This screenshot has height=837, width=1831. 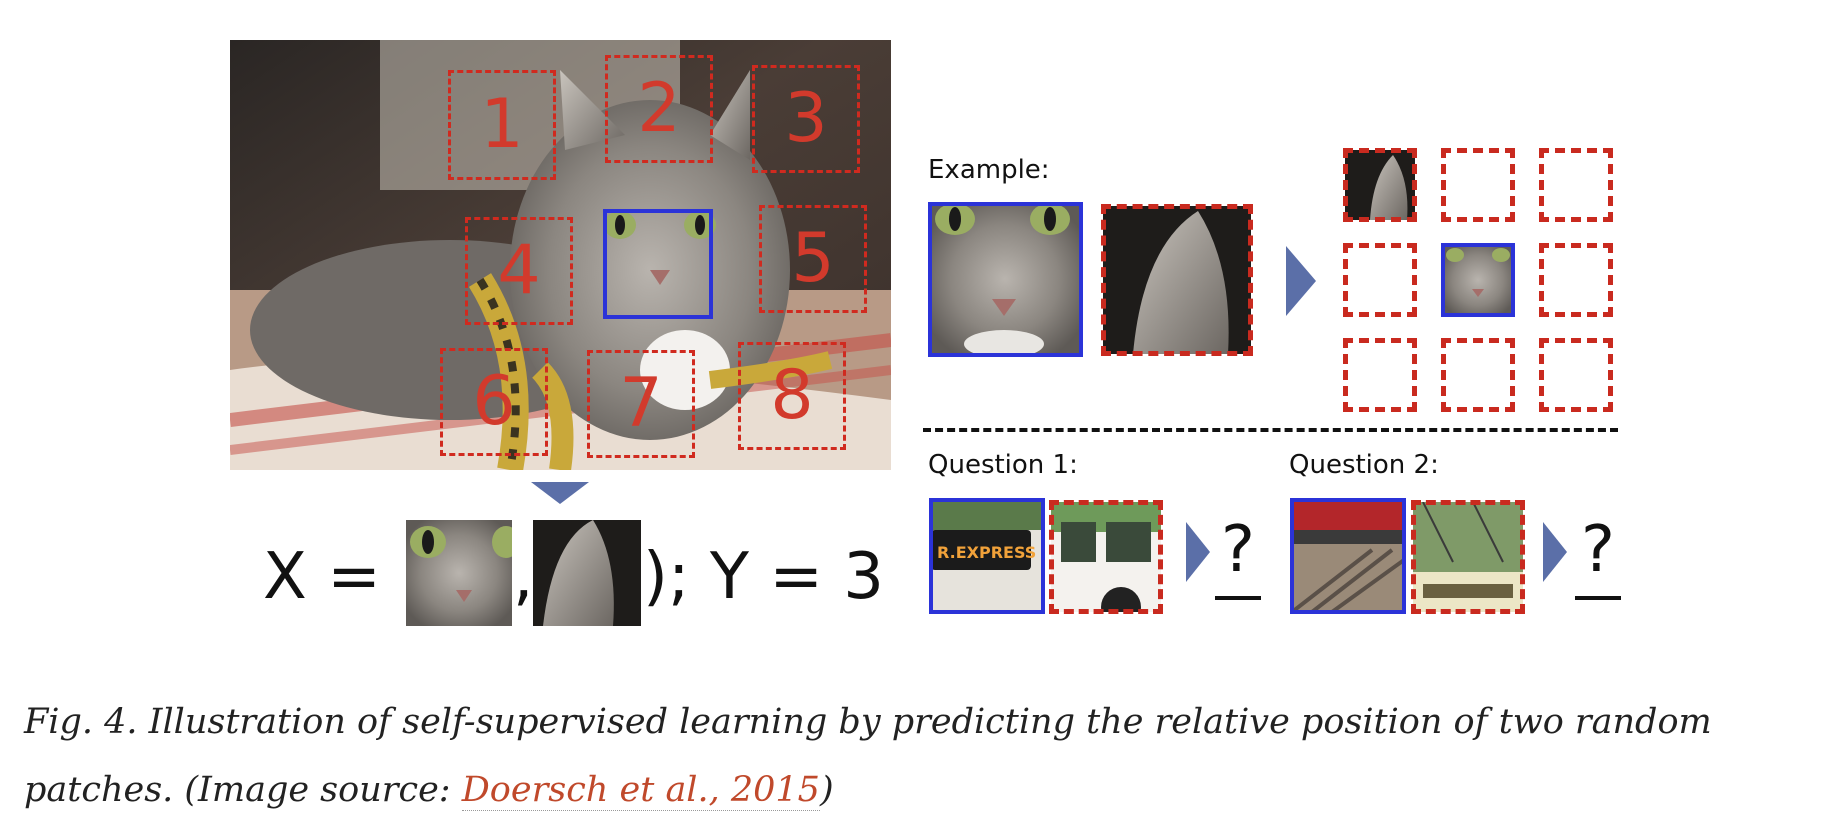 I want to click on equation-ear-patch, so click(x=587, y=573).